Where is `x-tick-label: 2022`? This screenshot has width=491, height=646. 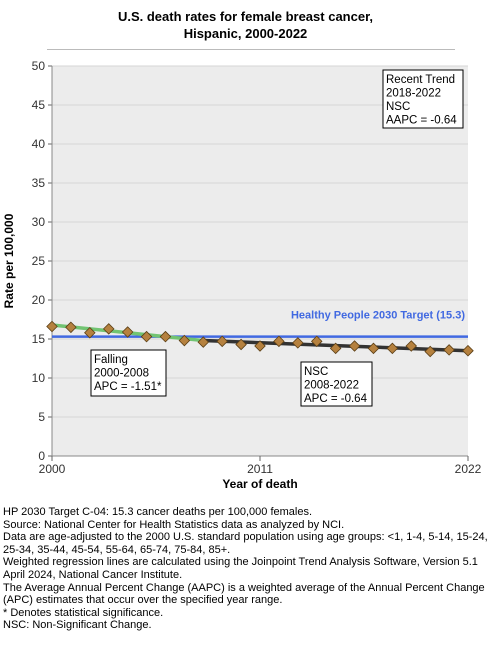 x-tick-label: 2022 is located at coordinates (468, 469).